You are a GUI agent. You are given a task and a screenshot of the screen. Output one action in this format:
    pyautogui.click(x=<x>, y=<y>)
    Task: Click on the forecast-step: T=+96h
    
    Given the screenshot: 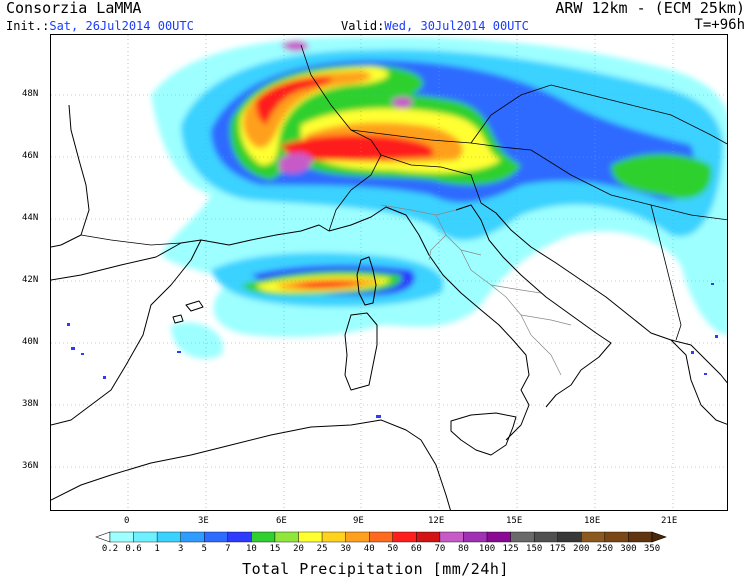 What is the action you would take?
    pyautogui.click(x=719, y=25)
    